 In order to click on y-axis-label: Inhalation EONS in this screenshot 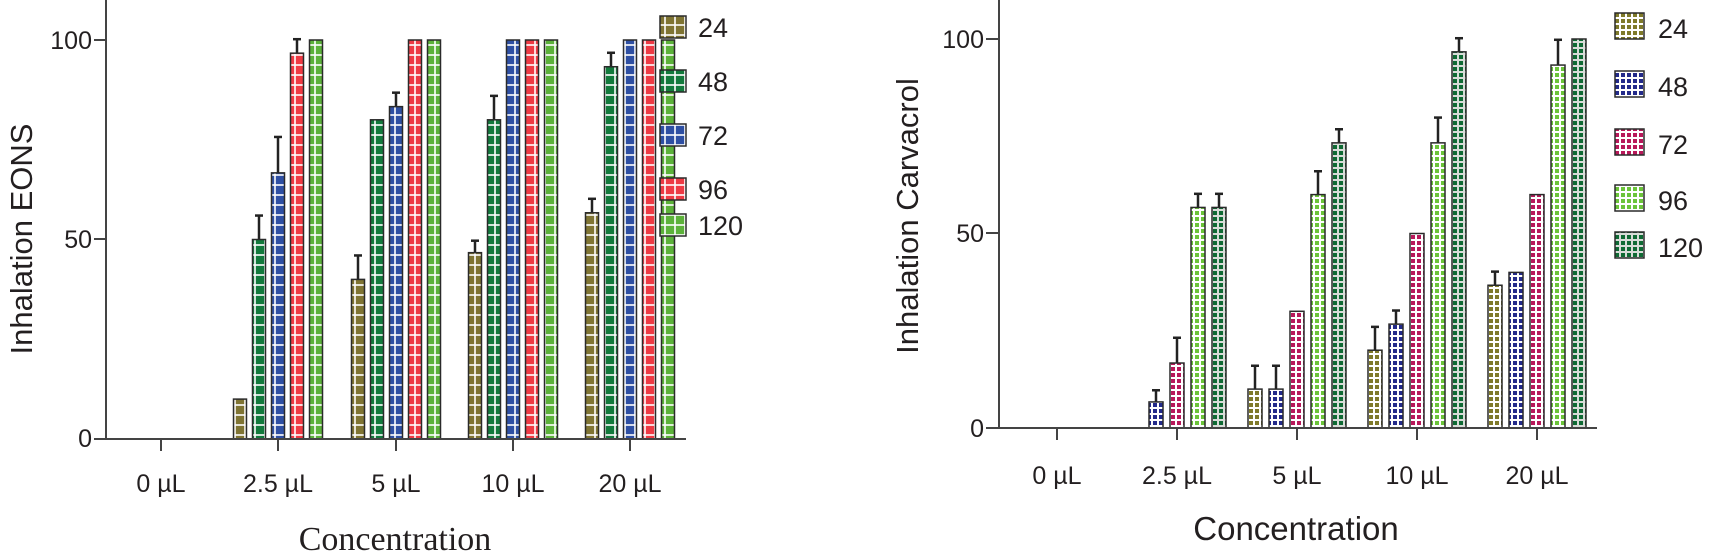, I will do `click(21, 239)`.